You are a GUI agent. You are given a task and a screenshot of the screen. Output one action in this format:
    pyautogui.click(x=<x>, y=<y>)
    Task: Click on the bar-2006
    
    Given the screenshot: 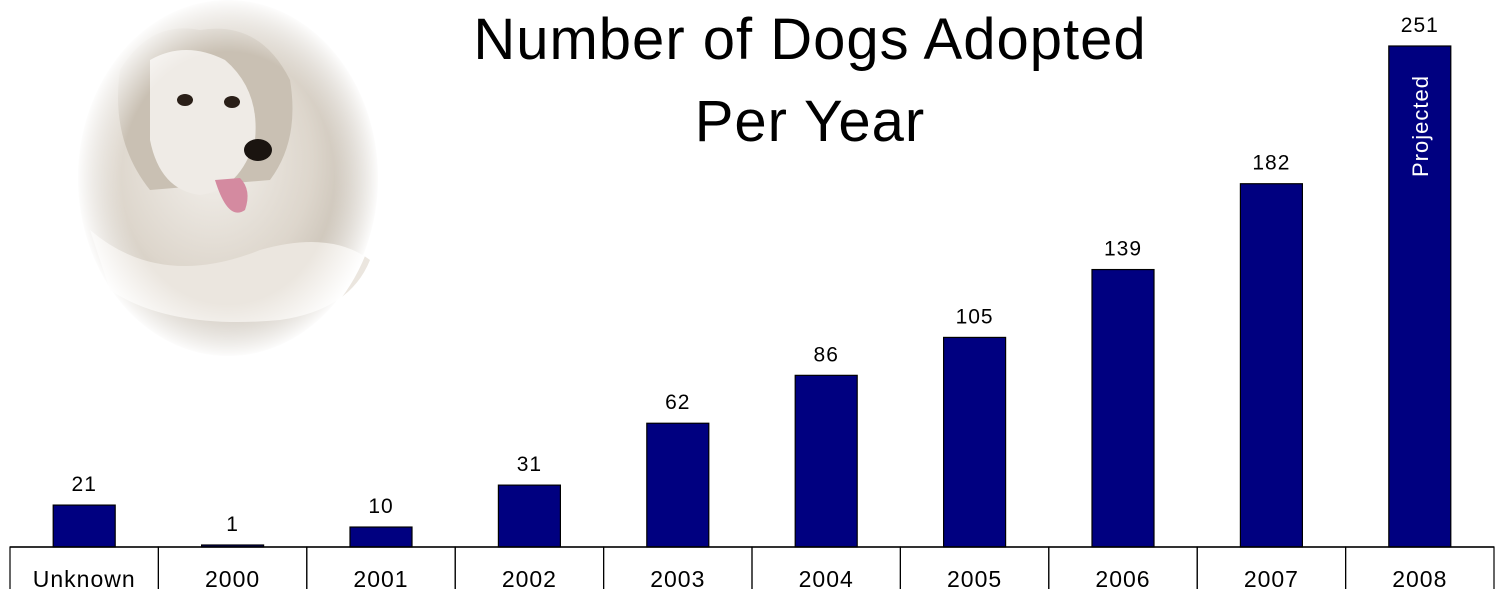 What is the action you would take?
    pyautogui.click(x=1123, y=408)
    